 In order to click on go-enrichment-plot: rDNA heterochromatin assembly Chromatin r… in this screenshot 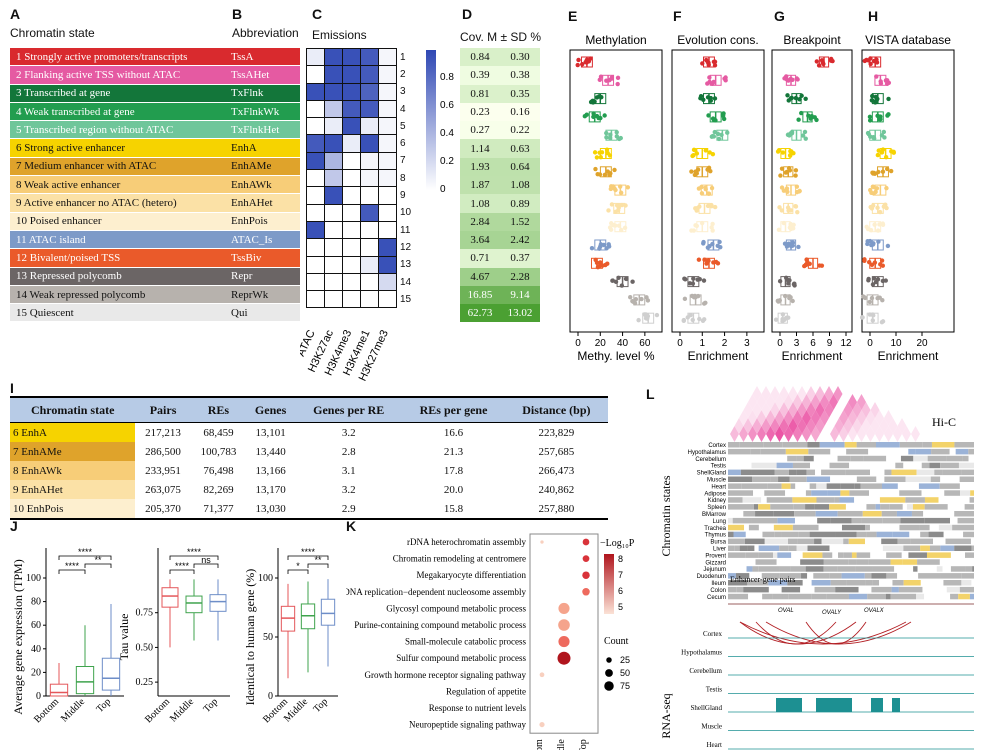, I will do `click(490, 641)`.